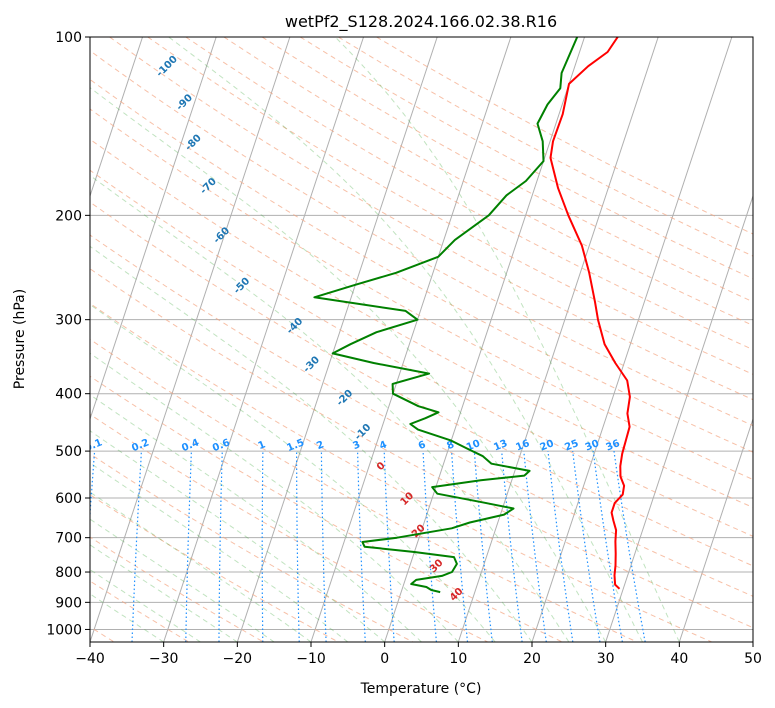 Image resolution: width=775 pixels, height=708 pixels. I want to click on dry-adiabat-label: -40, so click(295, 326).